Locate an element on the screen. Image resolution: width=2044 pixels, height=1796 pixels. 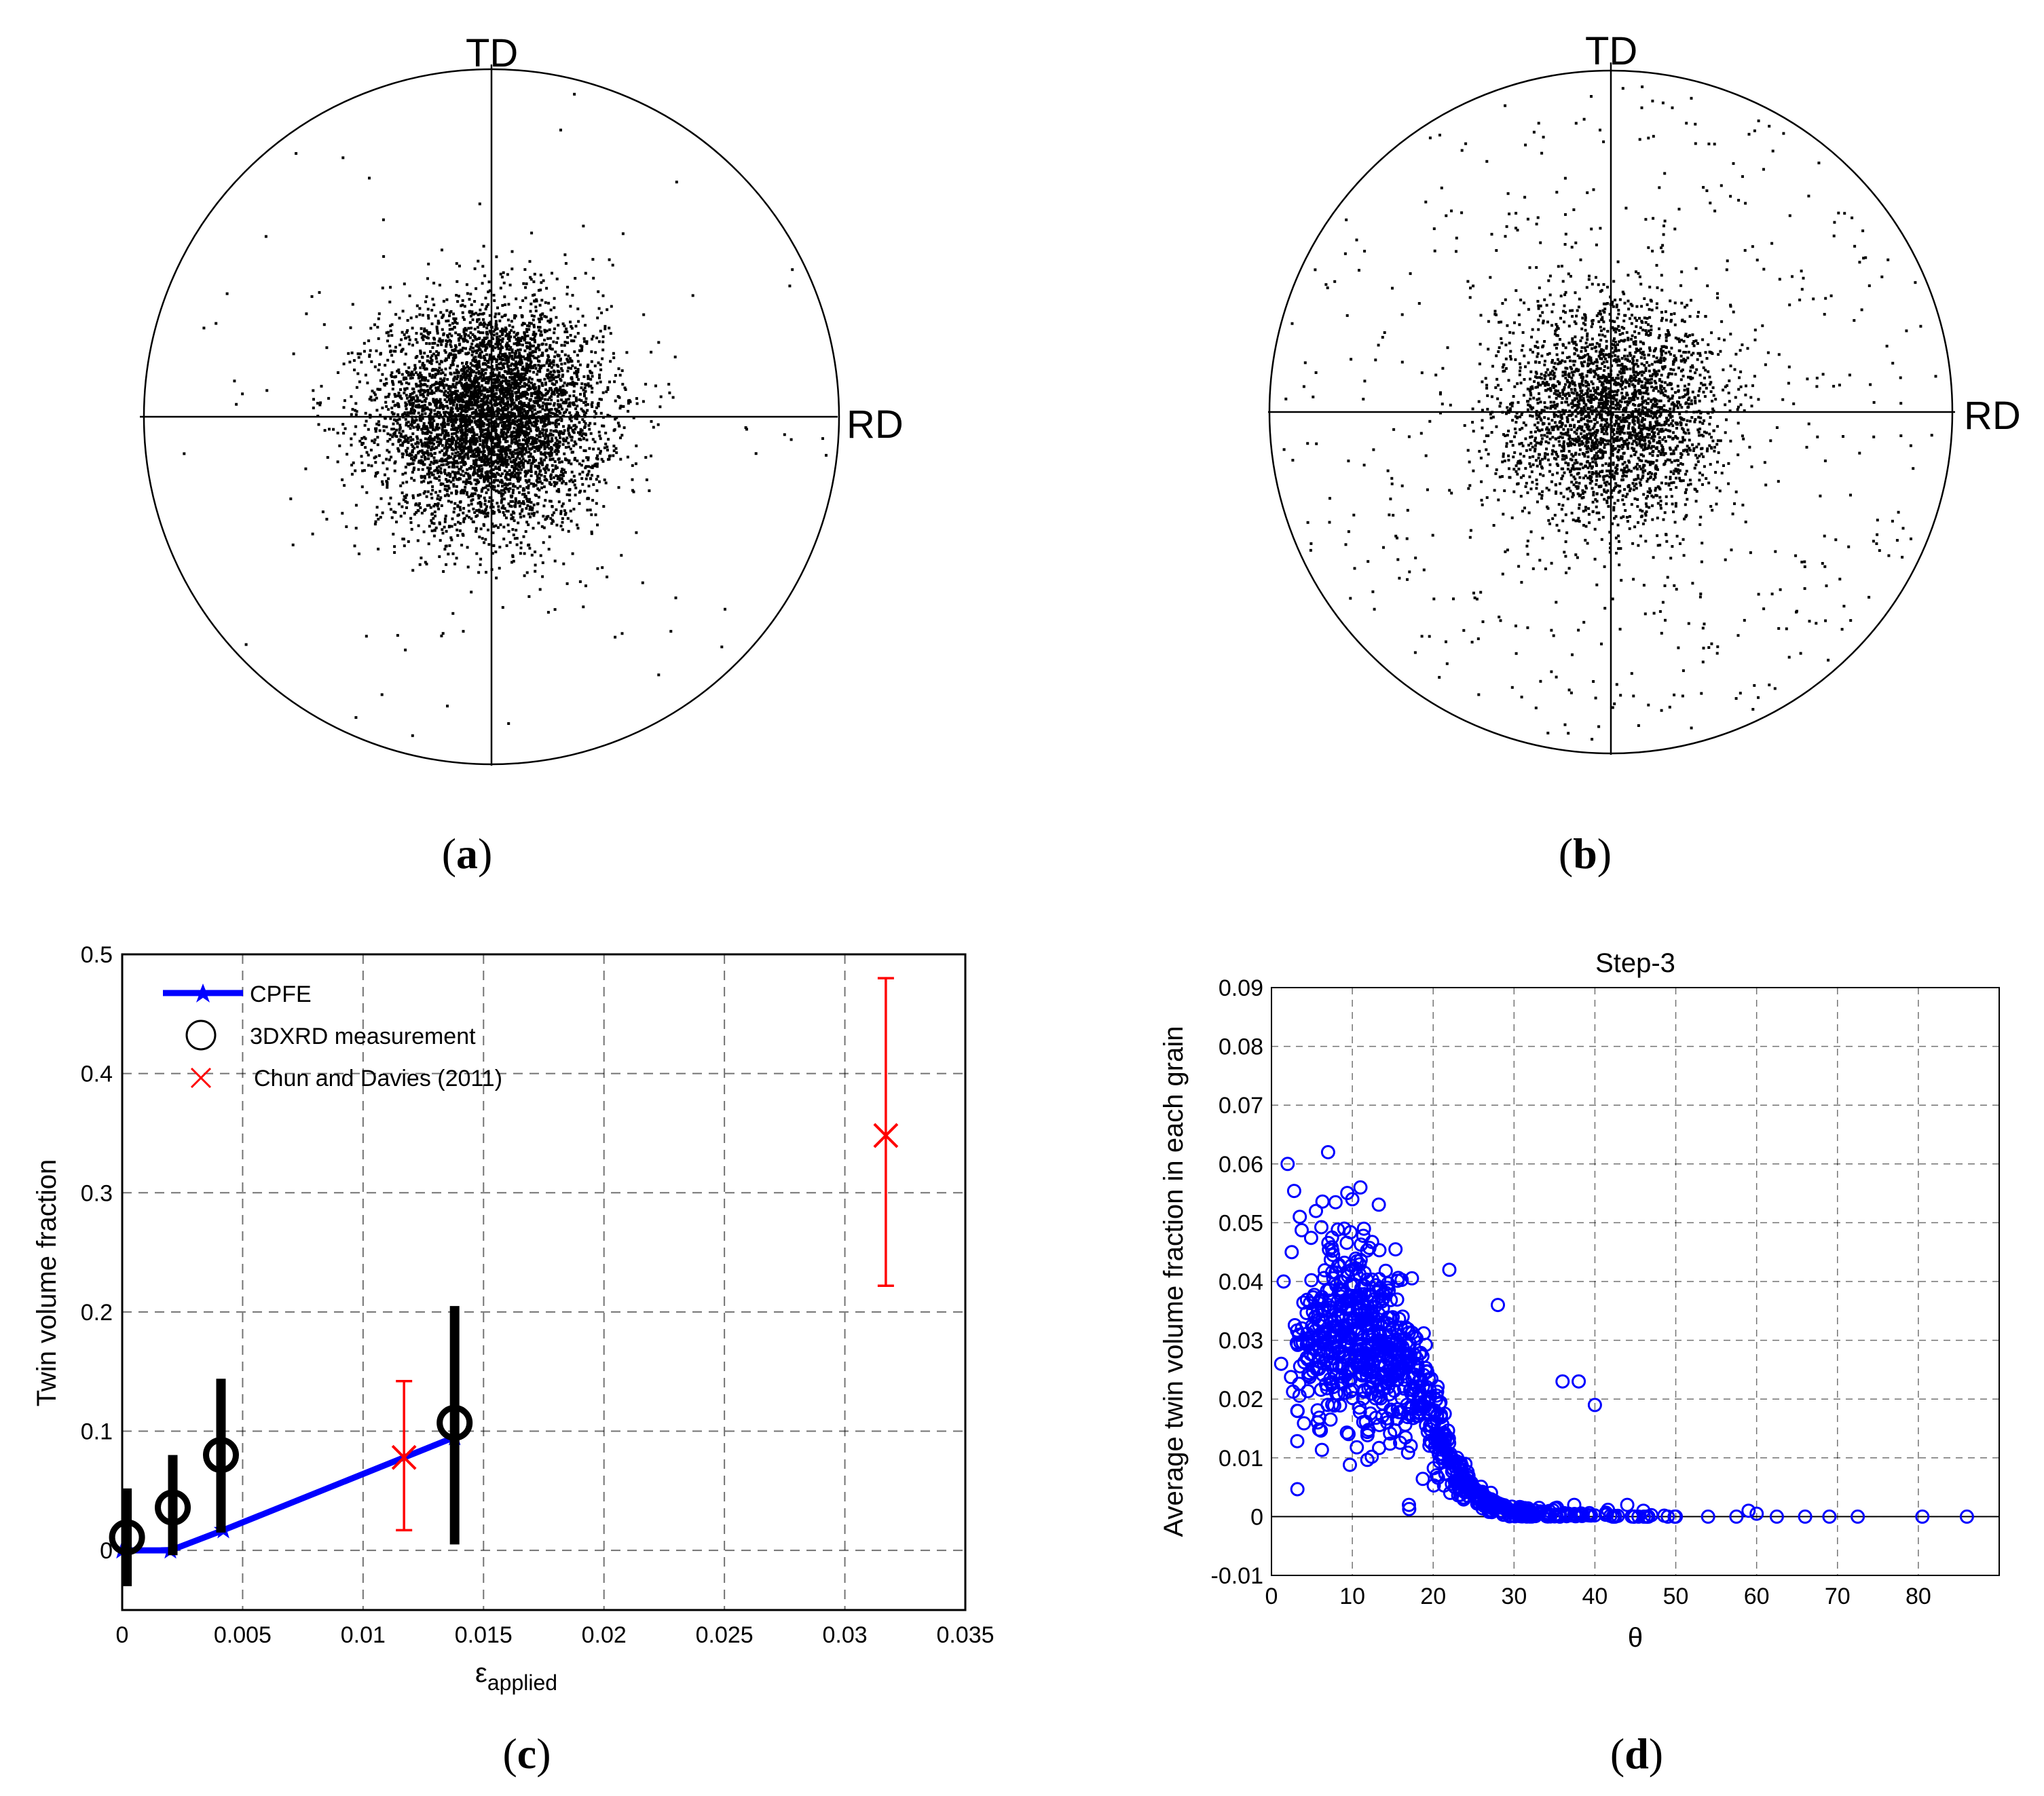
pole-point-a-2058 is located at coordinates (600, 453).